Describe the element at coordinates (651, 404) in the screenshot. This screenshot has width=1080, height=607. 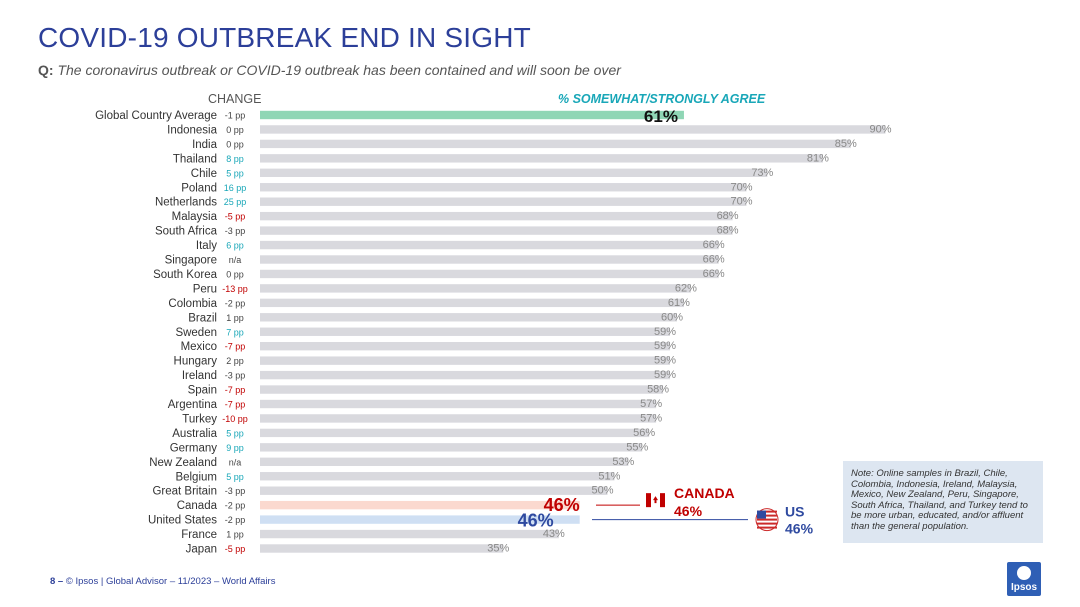
I see `data-label: 57%` at that location.